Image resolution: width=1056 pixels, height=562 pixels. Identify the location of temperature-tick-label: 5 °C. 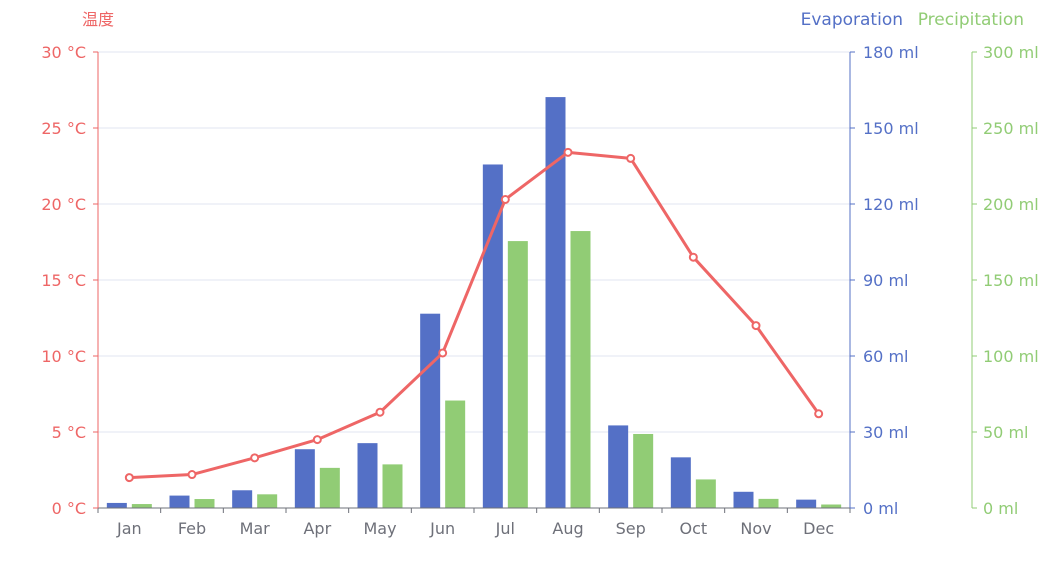
(69, 432).